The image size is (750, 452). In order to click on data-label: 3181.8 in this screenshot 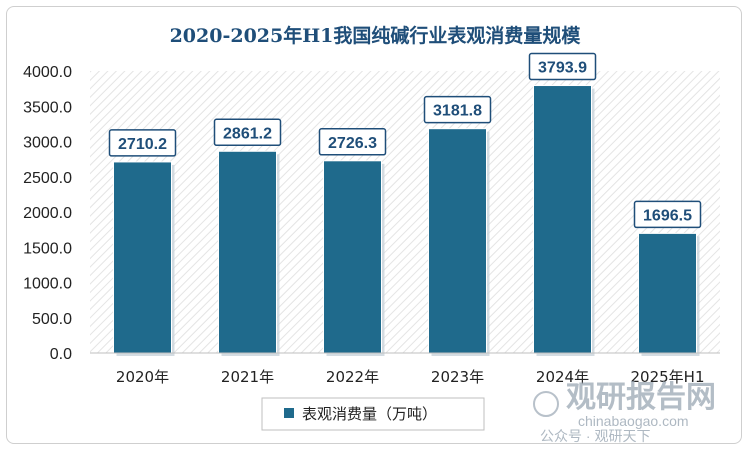, I will do `click(457, 111)`.